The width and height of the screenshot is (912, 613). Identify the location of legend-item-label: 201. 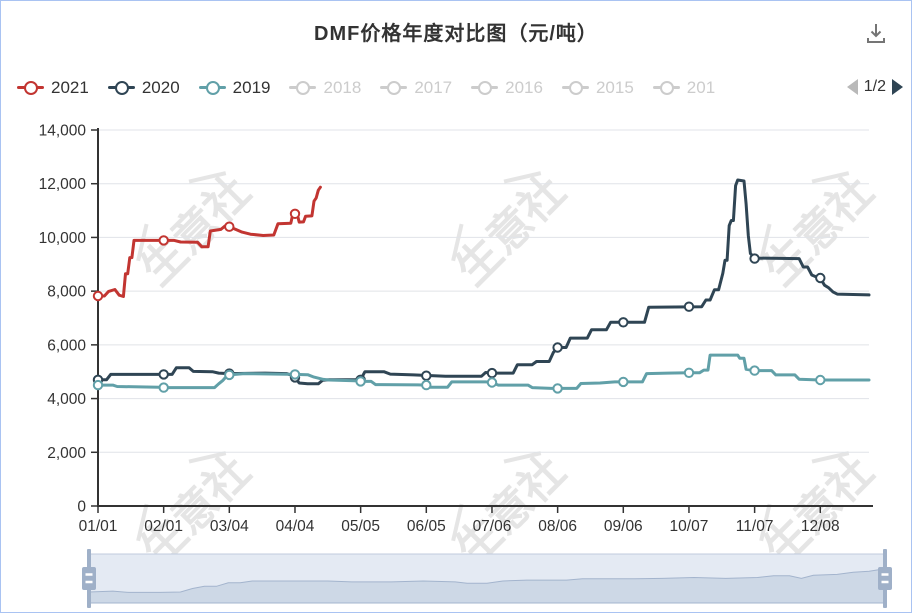
(701, 87).